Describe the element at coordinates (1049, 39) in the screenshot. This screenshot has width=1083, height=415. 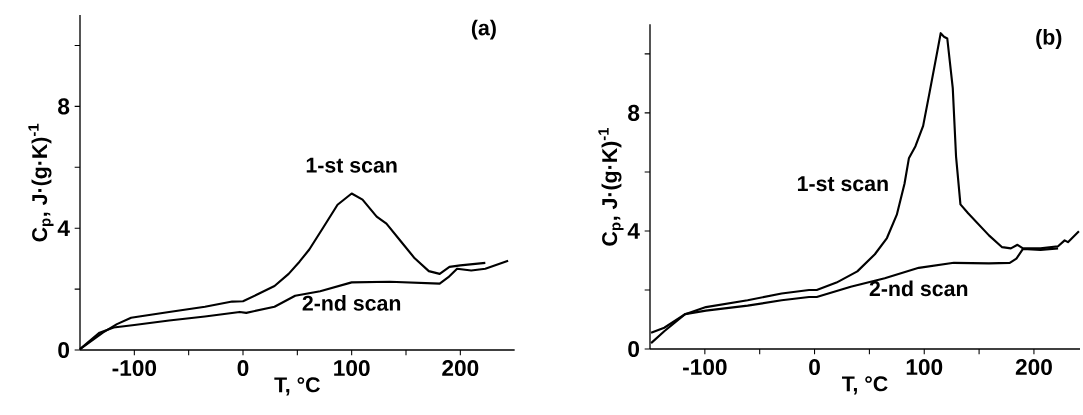
I see `chart-title: (b)` at that location.